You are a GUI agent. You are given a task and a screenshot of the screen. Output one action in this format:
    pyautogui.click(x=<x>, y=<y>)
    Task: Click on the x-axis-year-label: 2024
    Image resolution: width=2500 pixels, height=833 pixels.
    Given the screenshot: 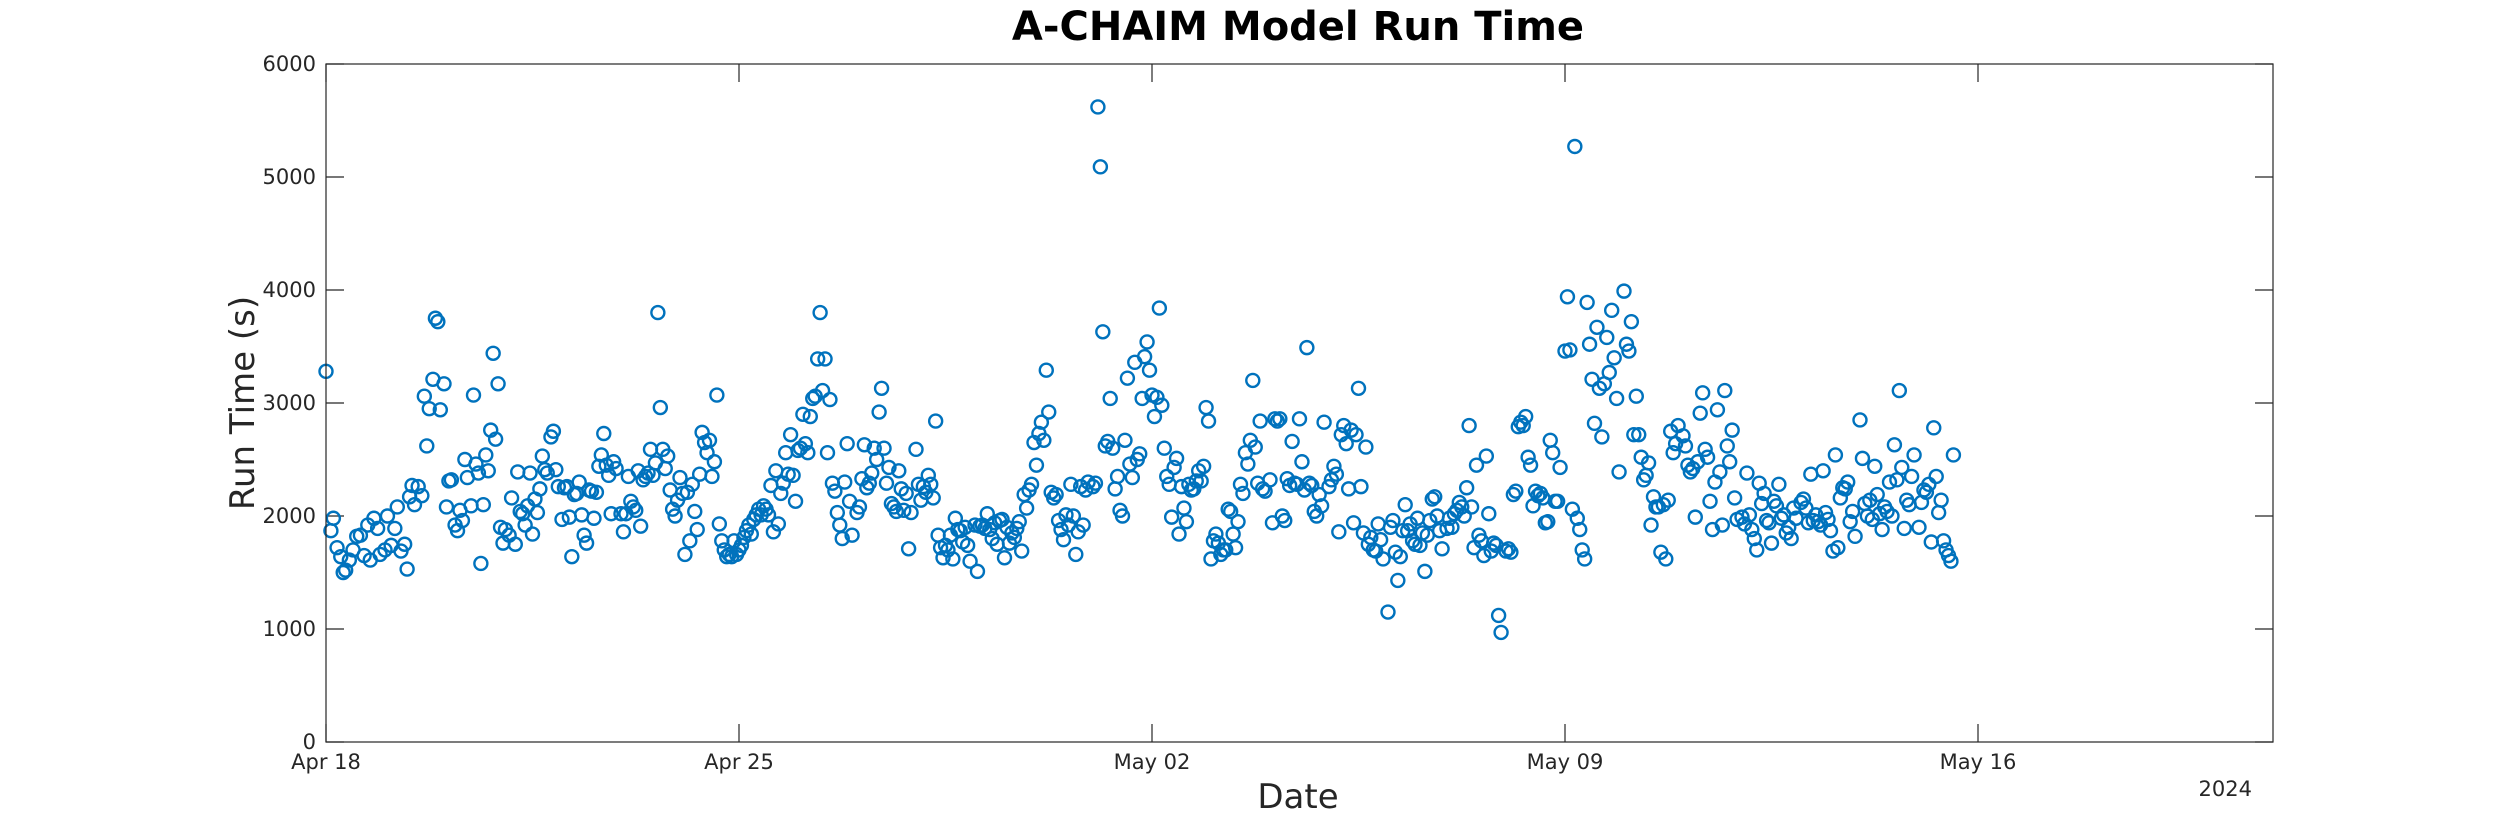 What is the action you would take?
    pyautogui.click(x=2225, y=789)
    